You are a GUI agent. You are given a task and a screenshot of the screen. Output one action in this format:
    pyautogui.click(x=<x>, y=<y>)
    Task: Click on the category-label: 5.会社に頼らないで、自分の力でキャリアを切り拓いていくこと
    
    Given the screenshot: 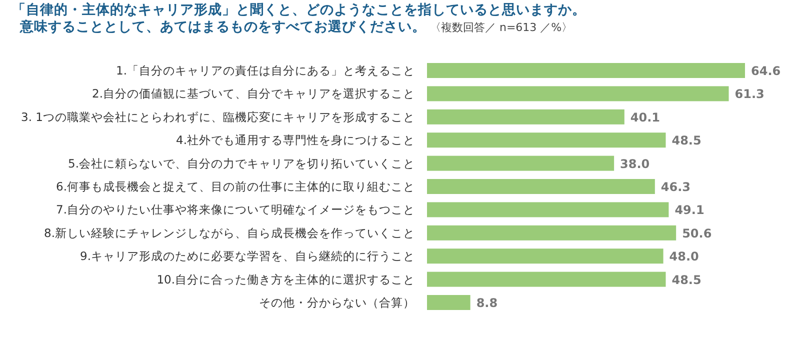 What is the action you would take?
    pyautogui.click(x=241, y=163)
    